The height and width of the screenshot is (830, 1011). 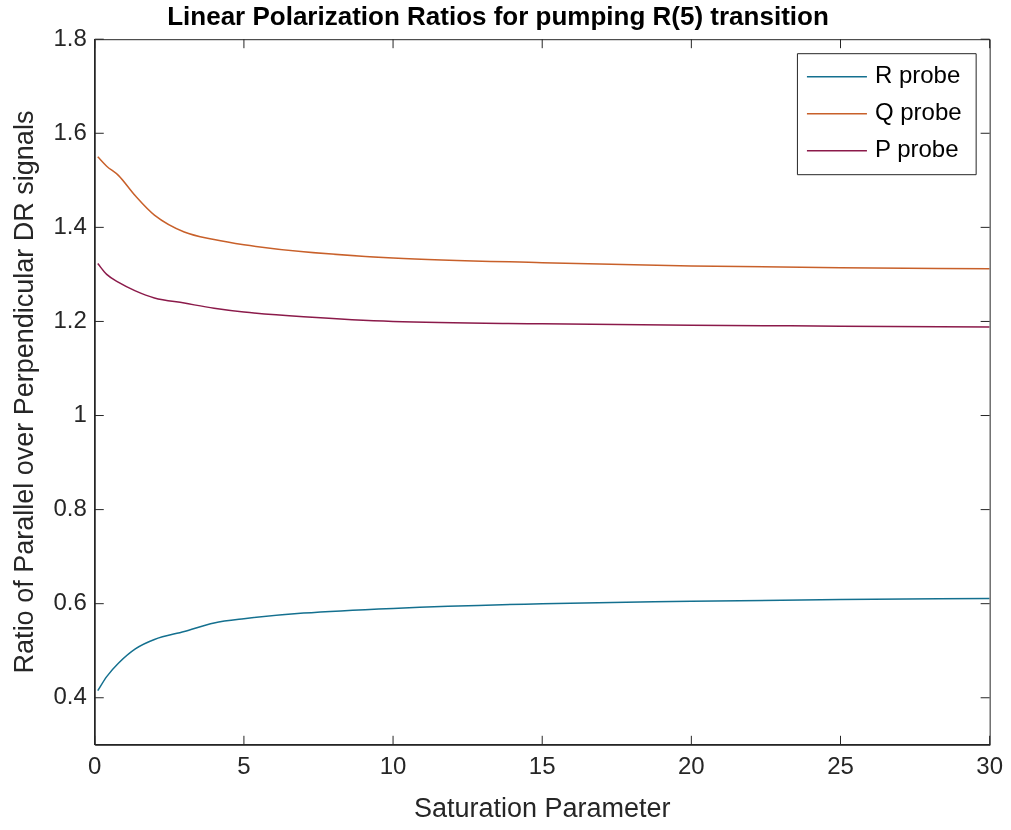 What do you see at coordinates (70, 320) in the screenshot?
I see `y-tick-label: 1.2` at bounding box center [70, 320].